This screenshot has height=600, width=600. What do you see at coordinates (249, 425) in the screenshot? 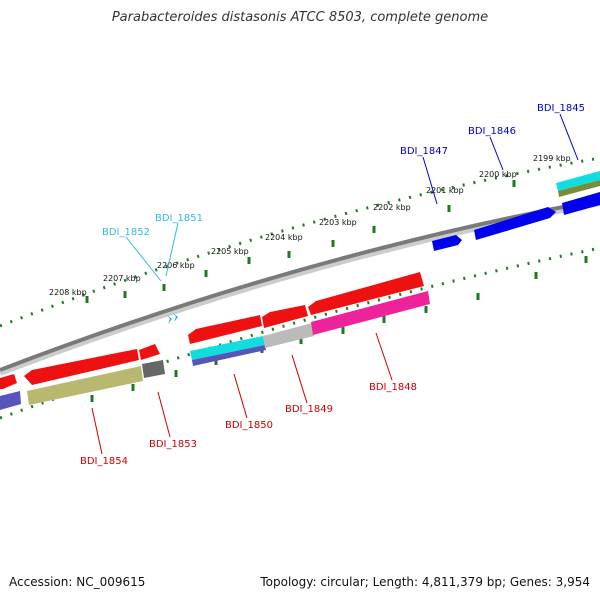
I see `gene-label-bdi-1850: BDI_1850` at bounding box center [249, 425].